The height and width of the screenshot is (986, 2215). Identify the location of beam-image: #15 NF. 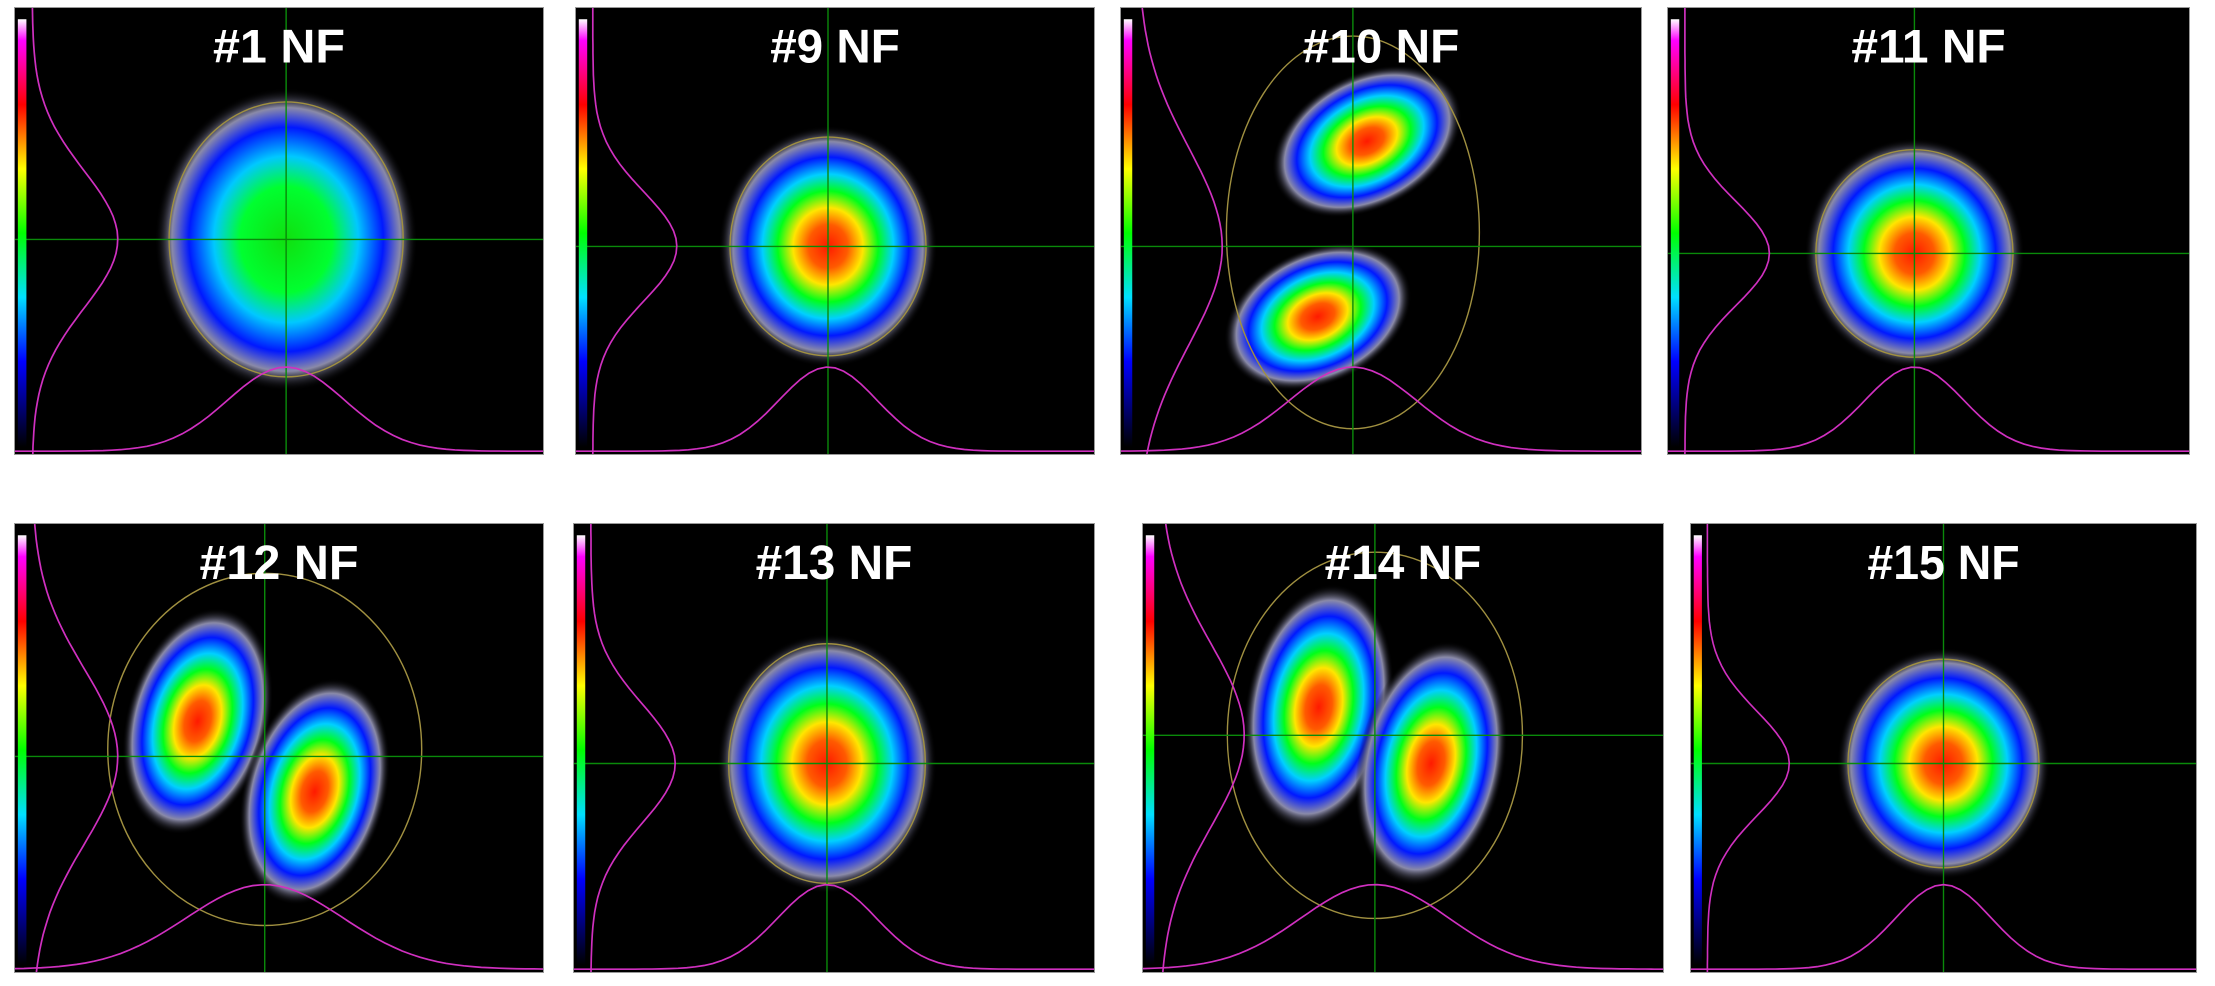
(1943, 748).